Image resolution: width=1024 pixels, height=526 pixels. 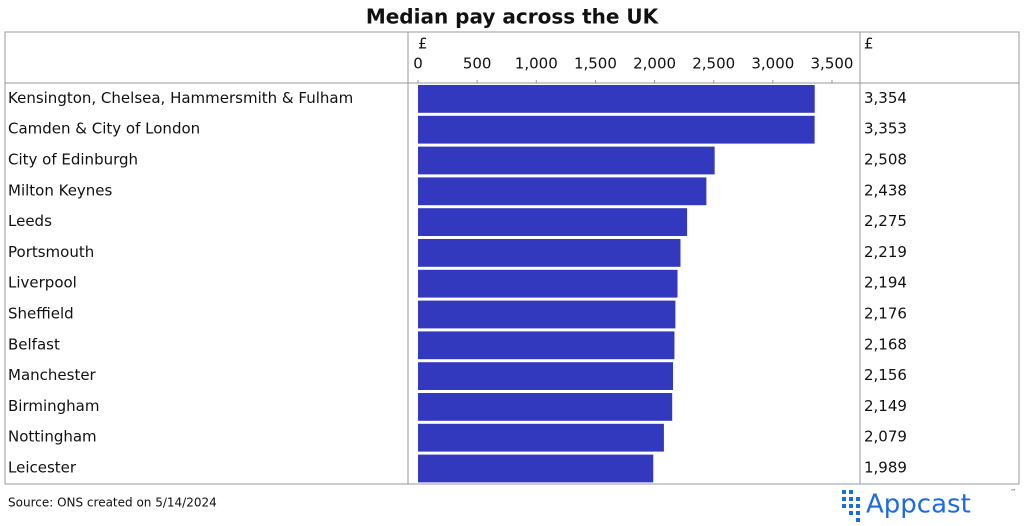 I want to click on logo-text: Appcast, so click(x=918, y=505).